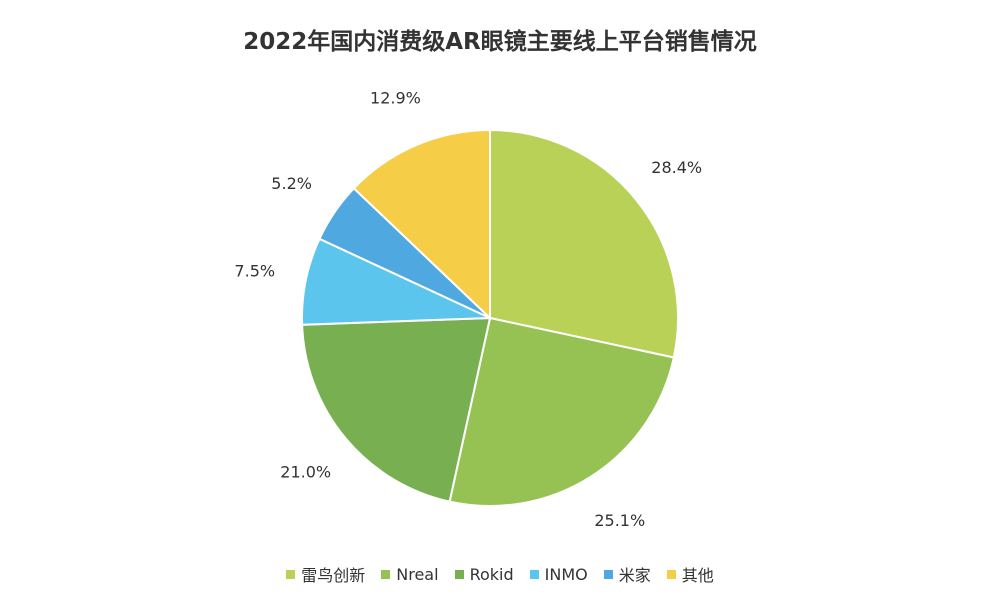  Describe the element at coordinates (634, 575) in the screenshot. I see `legend-label-4: 米家` at that location.